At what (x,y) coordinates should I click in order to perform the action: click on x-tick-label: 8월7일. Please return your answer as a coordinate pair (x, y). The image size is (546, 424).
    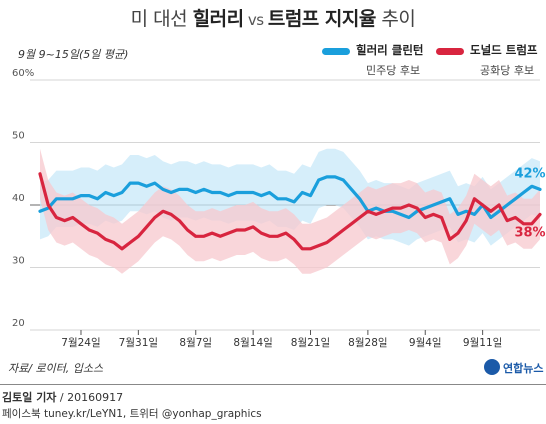
    Looking at the image, I should click on (195, 342).